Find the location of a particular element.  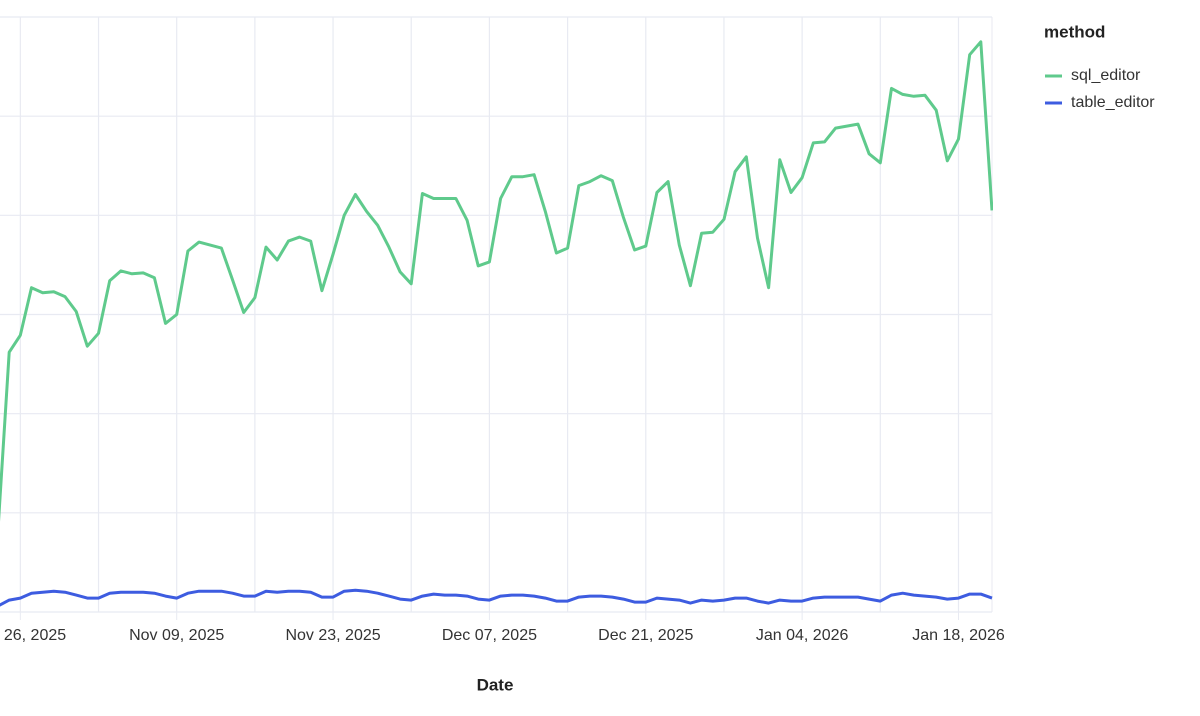

x-tick-label: Dec 21, 2025 is located at coordinates (645, 635).